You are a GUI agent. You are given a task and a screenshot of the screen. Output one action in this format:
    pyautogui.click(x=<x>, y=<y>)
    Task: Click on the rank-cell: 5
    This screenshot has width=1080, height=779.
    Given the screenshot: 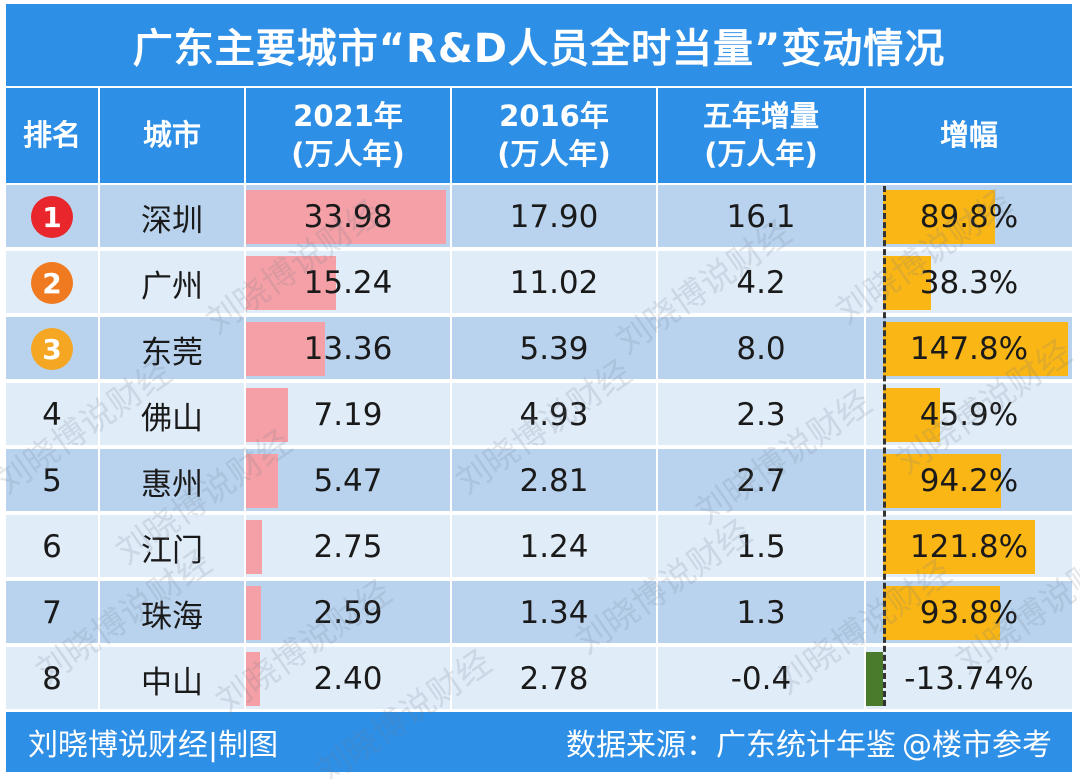 What is the action you would take?
    pyautogui.click(x=53, y=481)
    